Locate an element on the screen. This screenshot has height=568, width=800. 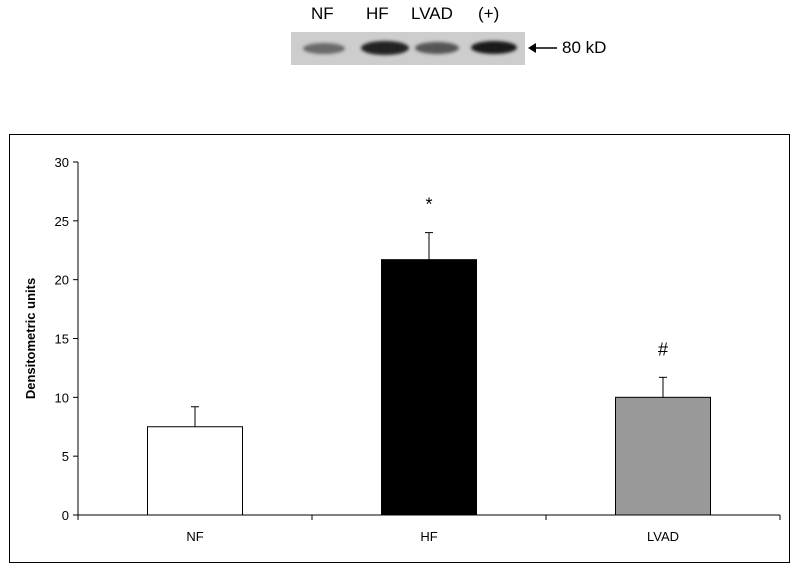
marker-label: 80 kD is located at coordinates (584, 47).